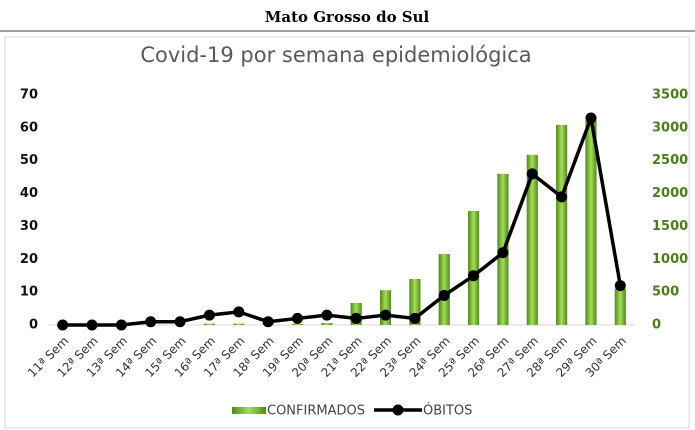 The height and width of the screenshot is (430, 695). What do you see at coordinates (670, 259) in the screenshot?
I see `y2-tick-label: 1000` at bounding box center [670, 259].